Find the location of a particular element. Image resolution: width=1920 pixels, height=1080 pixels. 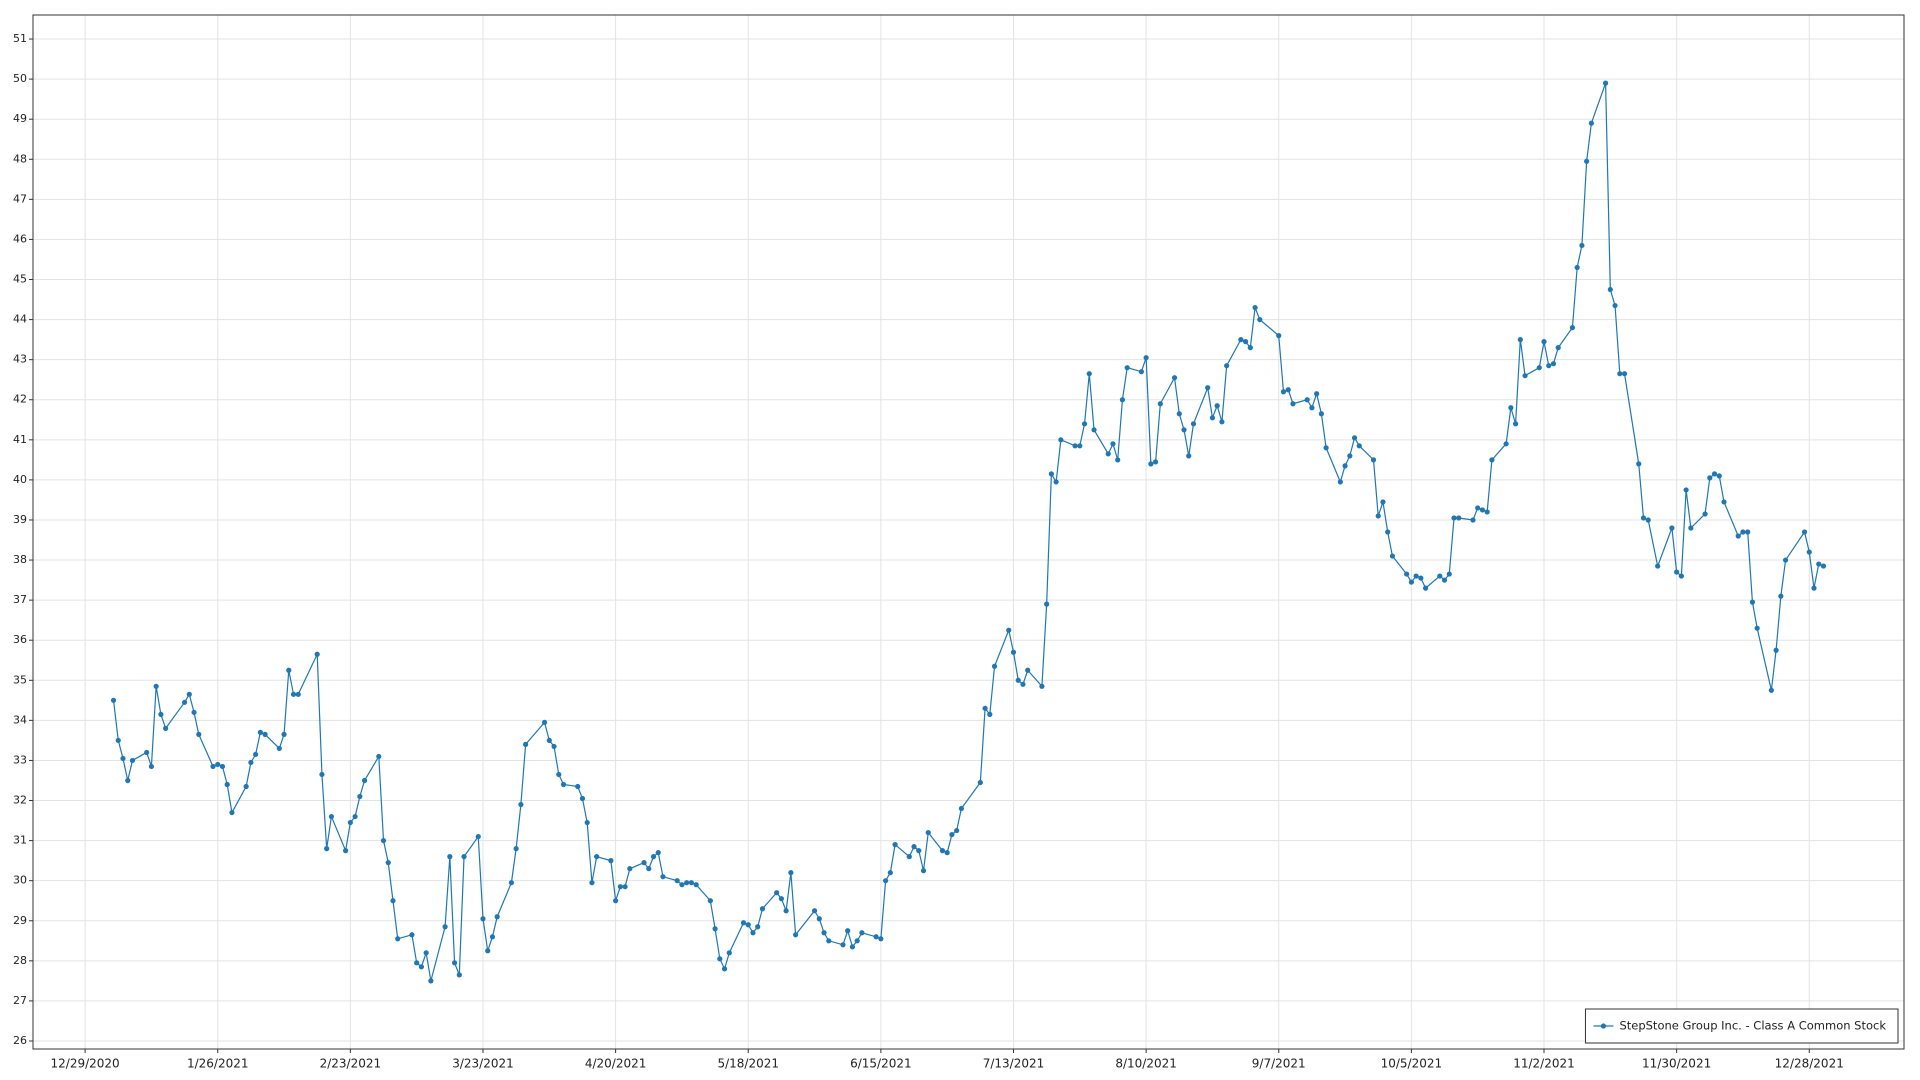

x-tick-label: 11/2/2021 is located at coordinates (1544, 1064).